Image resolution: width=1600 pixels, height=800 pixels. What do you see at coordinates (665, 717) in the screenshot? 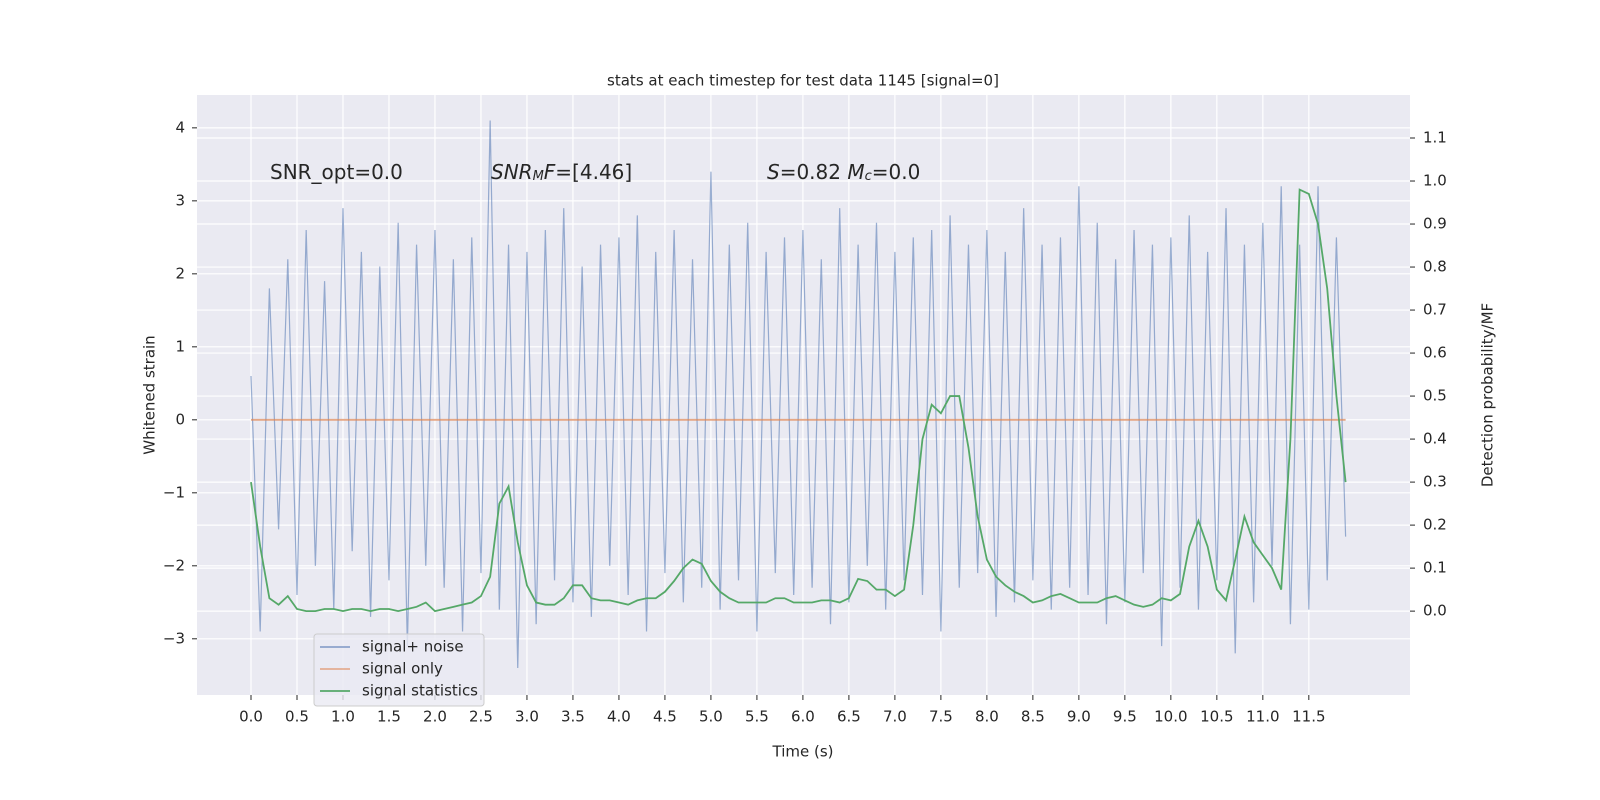
I see `x-tick-label: 4.5` at bounding box center [665, 717].